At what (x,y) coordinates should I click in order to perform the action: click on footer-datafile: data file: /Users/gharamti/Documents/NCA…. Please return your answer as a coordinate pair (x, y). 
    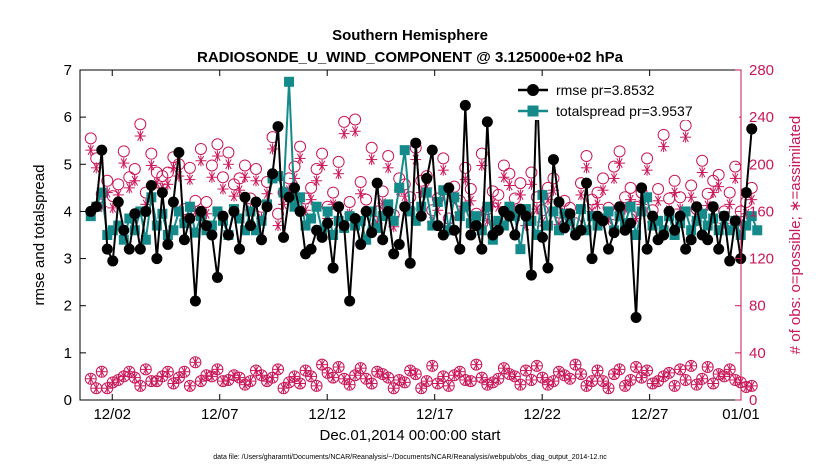
    Looking at the image, I should click on (410, 457).